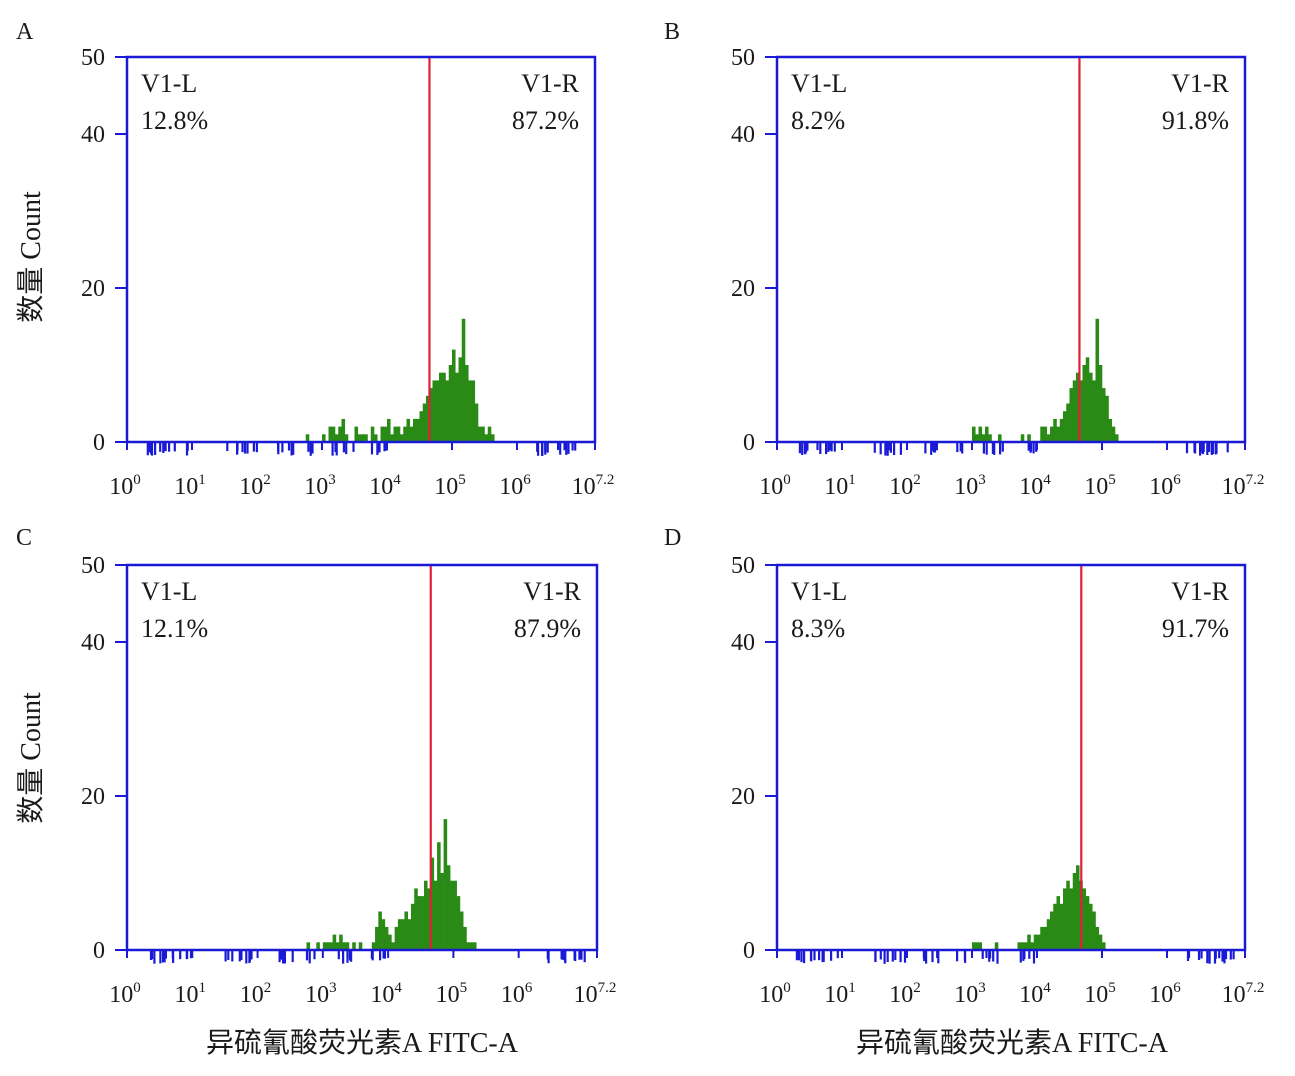  Describe the element at coordinates (672, 32) in the screenshot. I see `panel-letter: B` at that location.